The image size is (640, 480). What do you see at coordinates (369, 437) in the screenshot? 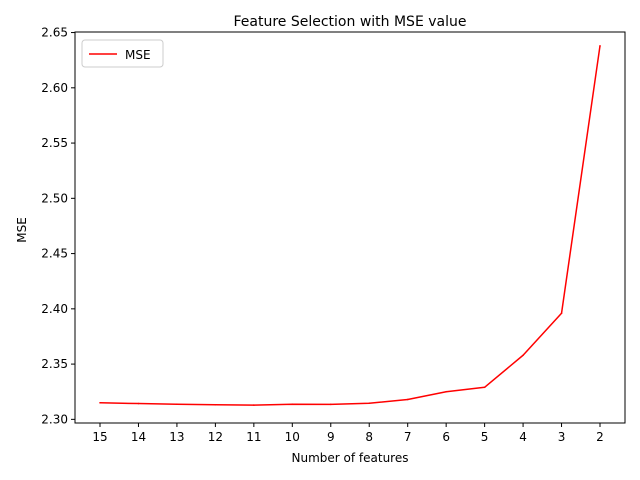
I see `x-tick-label: 8` at bounding box center [369, 437].